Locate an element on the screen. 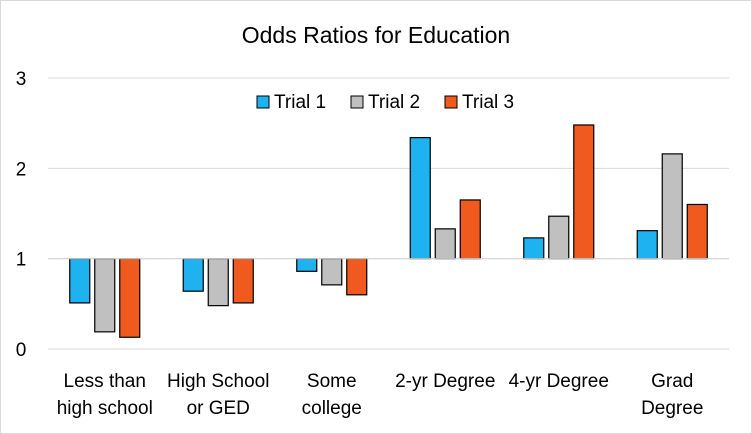 Image resolution: width=752 pixels, height=434 pixels. y-axis-tick-labels: 0 1 2 3 is located at coordinates (21, 215).